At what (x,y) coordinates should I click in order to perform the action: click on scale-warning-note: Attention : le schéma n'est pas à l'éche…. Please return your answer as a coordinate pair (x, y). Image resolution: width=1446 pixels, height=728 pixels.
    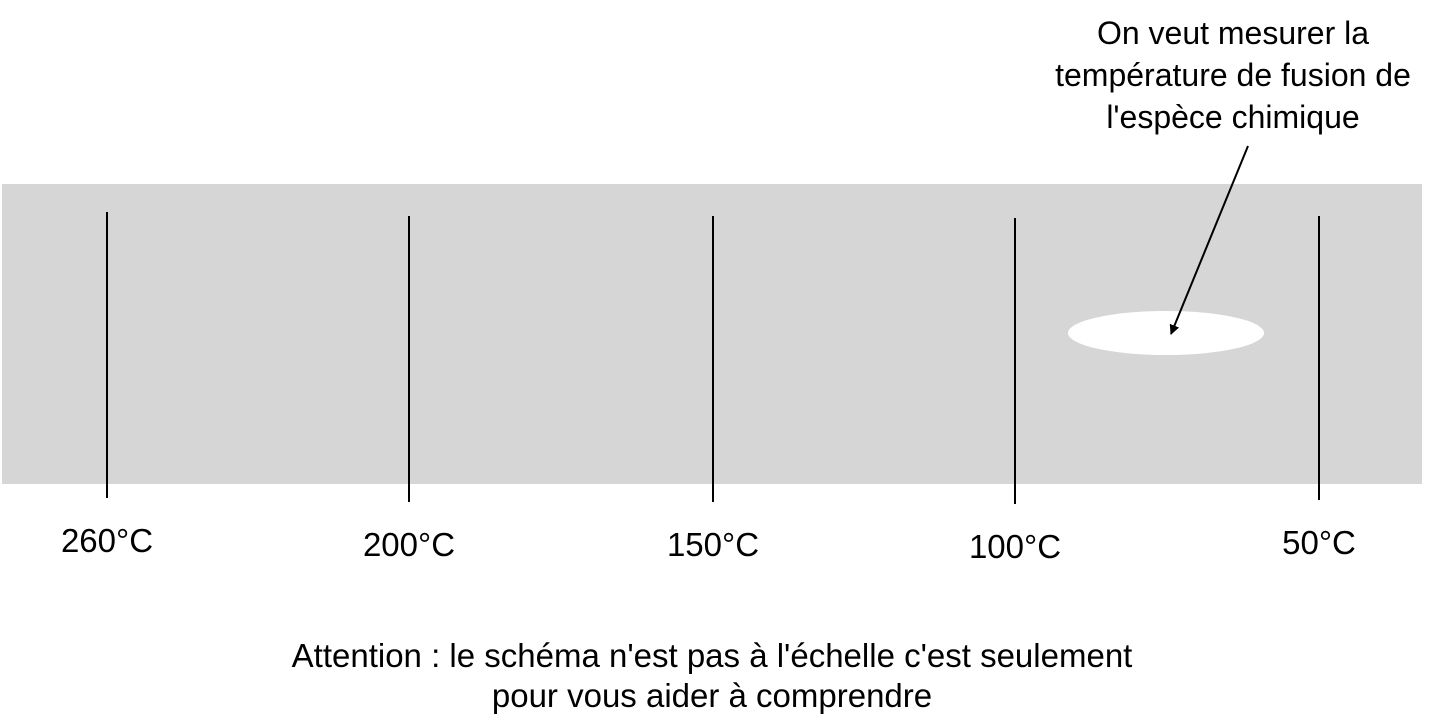
    Looking at the image, I should click on (712, 676).